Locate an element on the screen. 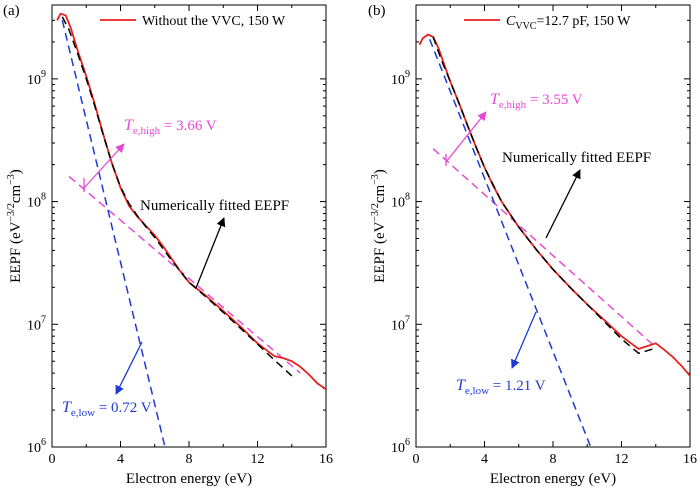 This screenshot has width=700, height=496. legend-label: Without the VVC, 150 W is located at coordinates (214, 21).